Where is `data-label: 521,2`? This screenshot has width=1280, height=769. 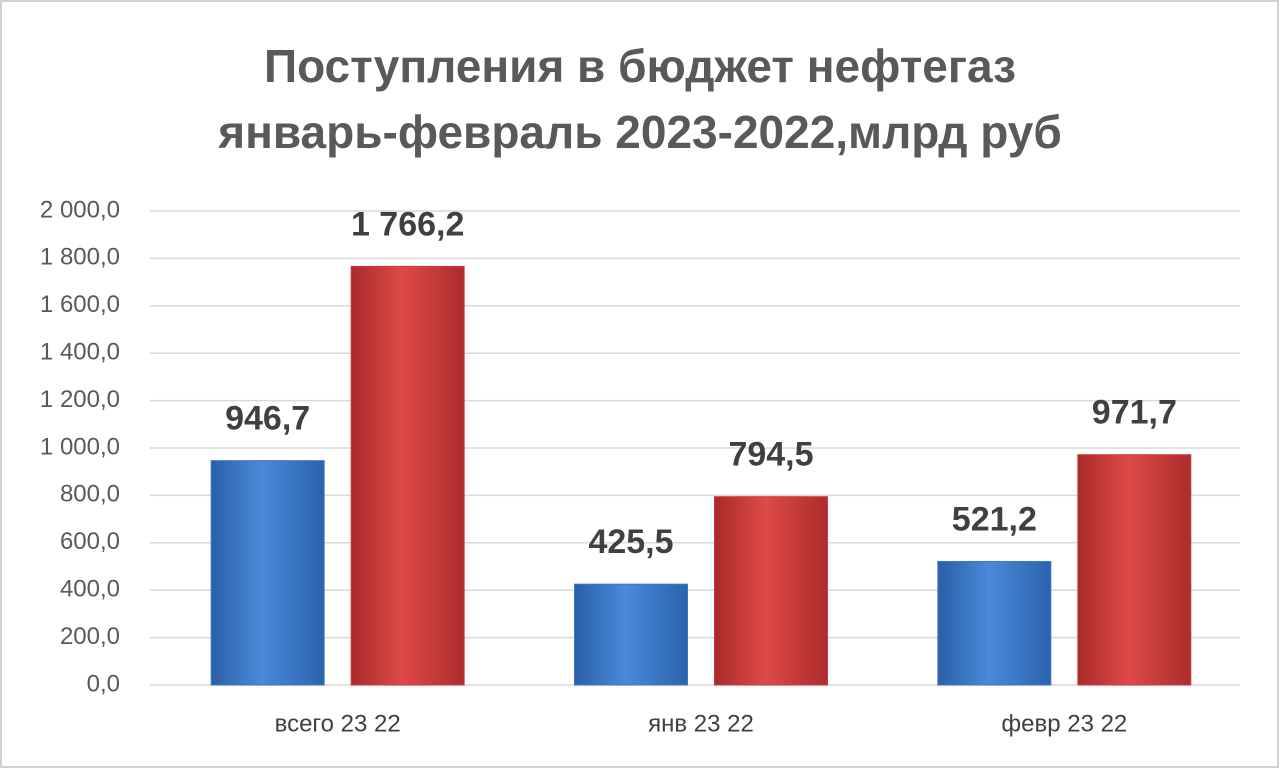 data-label: 521,2 is located at coordinates (994, 519).